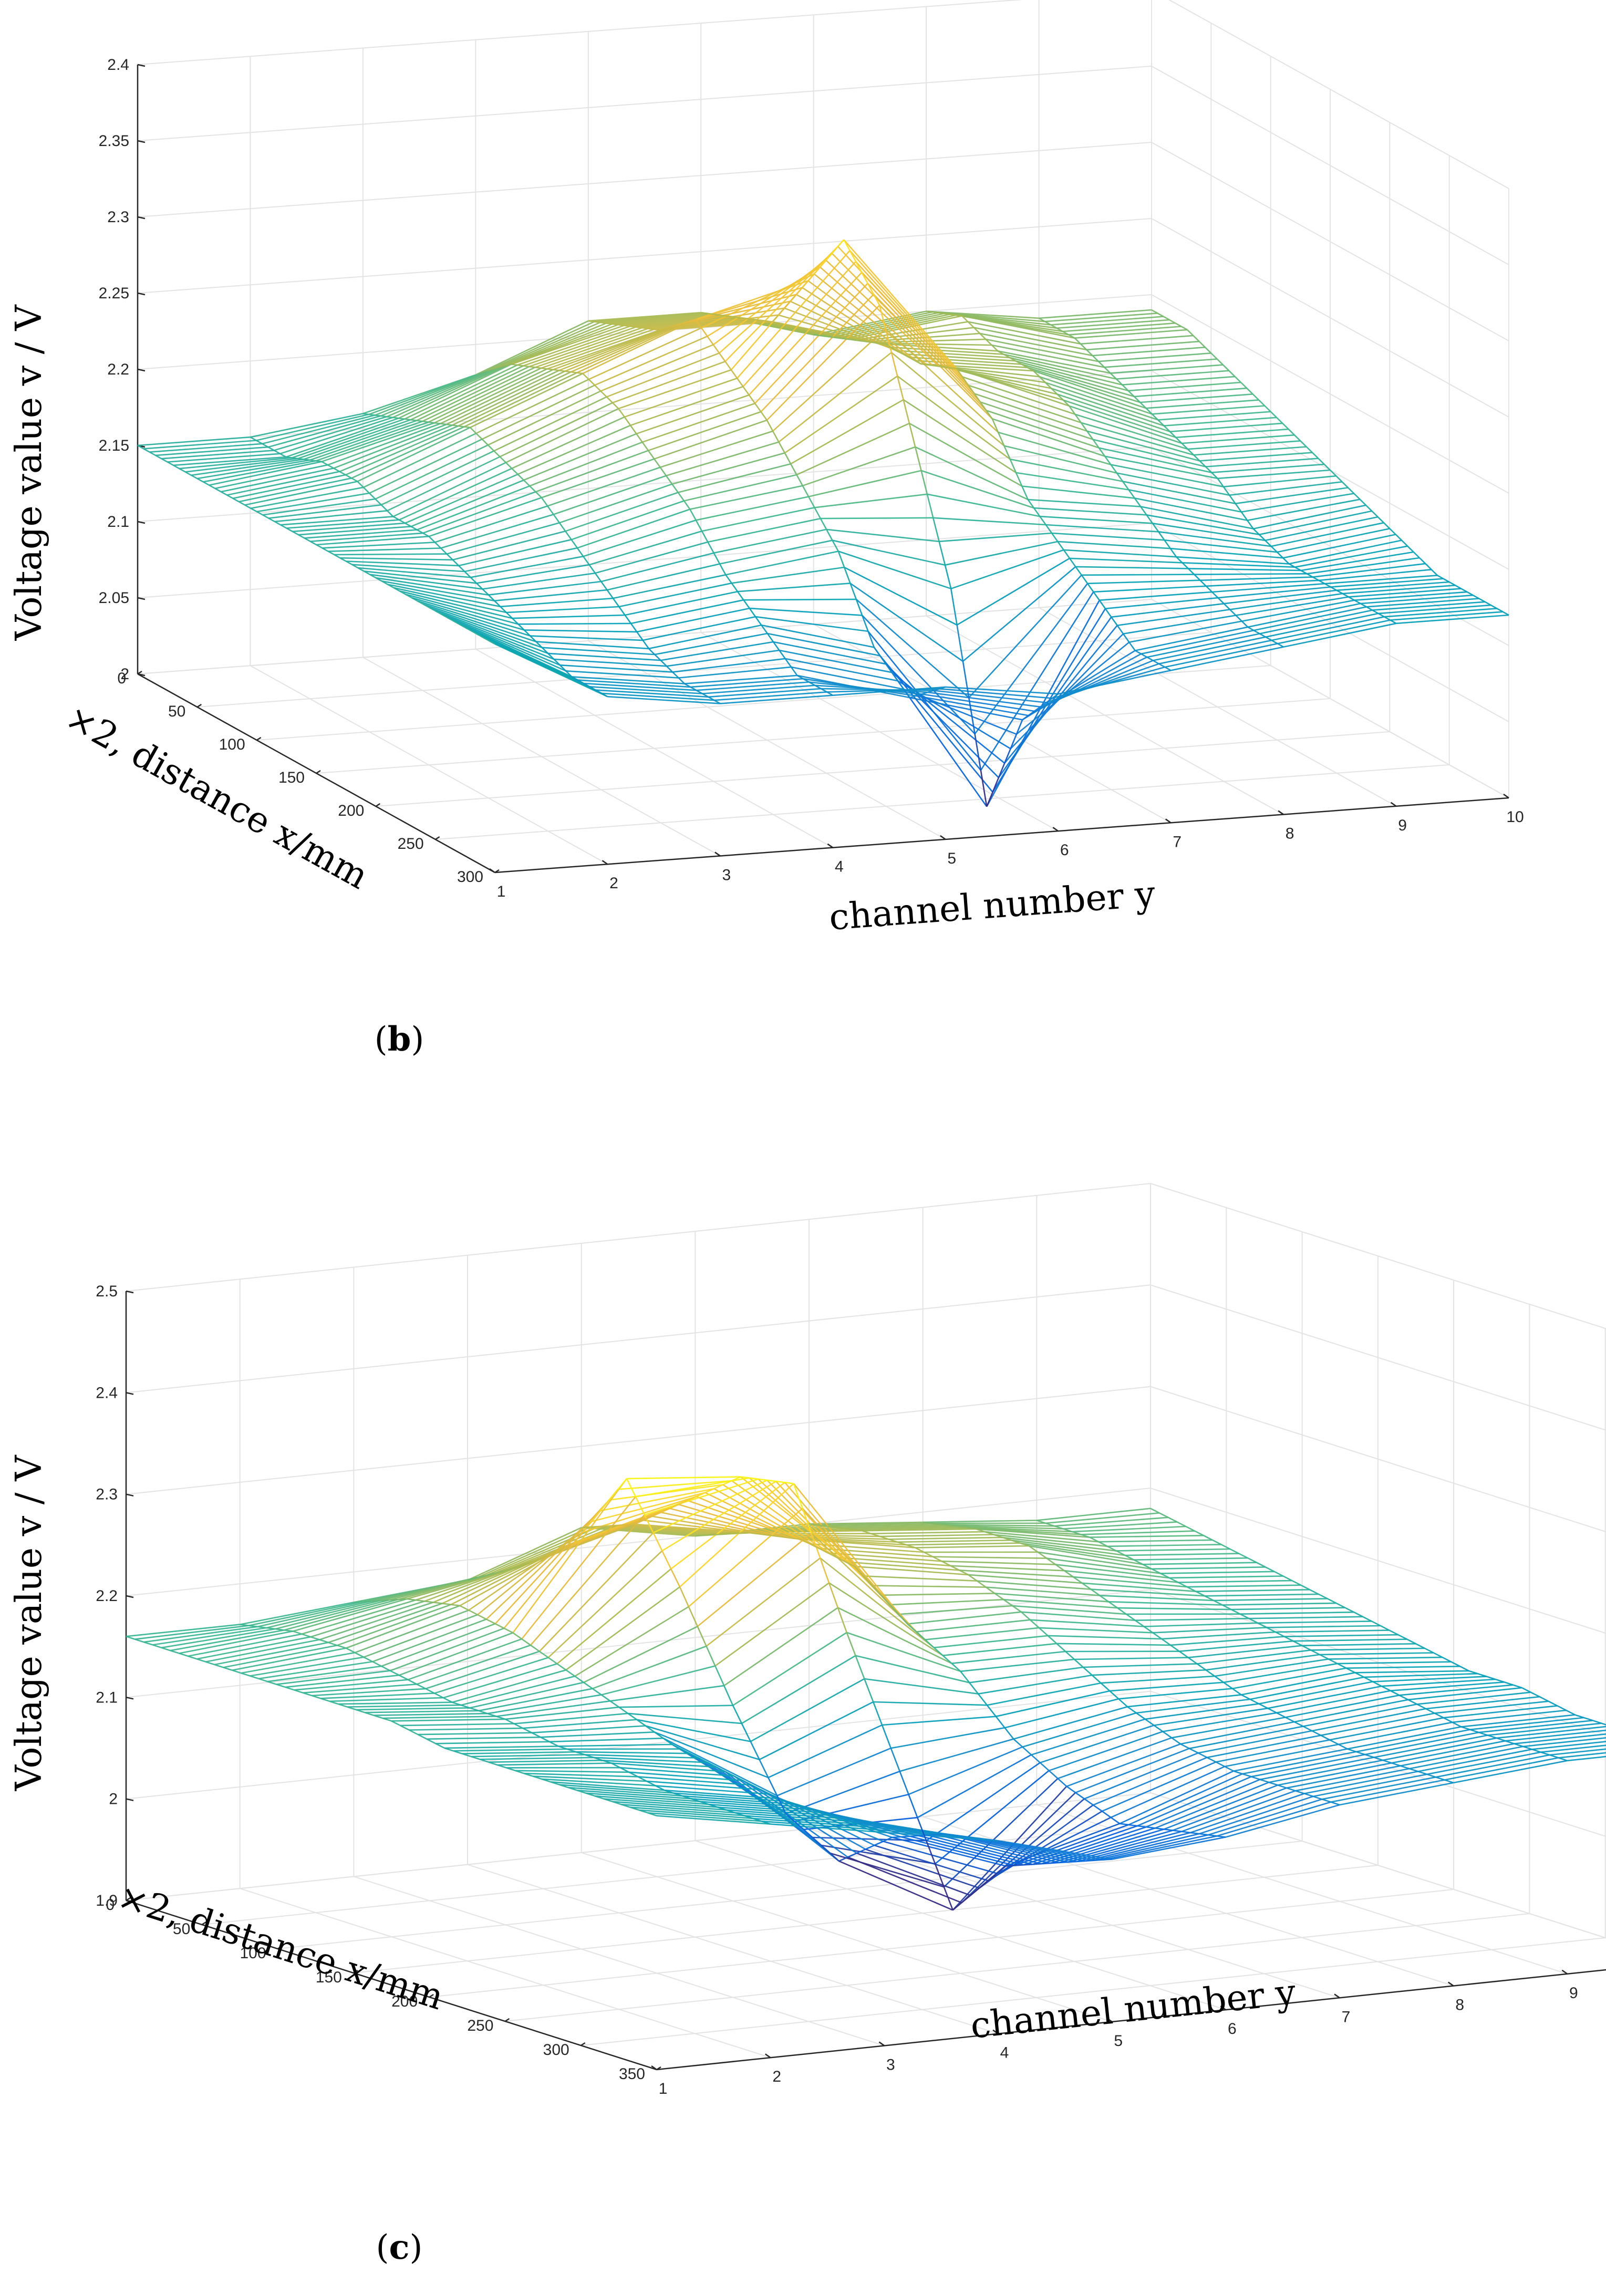  I want to click on z-tick-label: 2, so click(124, 674).